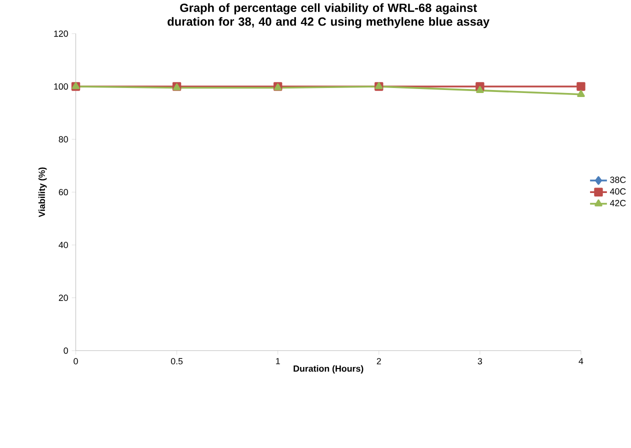  What do you see at coordinates (618, 203) in the screenshot?
I see `legend-label: 42C` at bounding box center [618, 203].